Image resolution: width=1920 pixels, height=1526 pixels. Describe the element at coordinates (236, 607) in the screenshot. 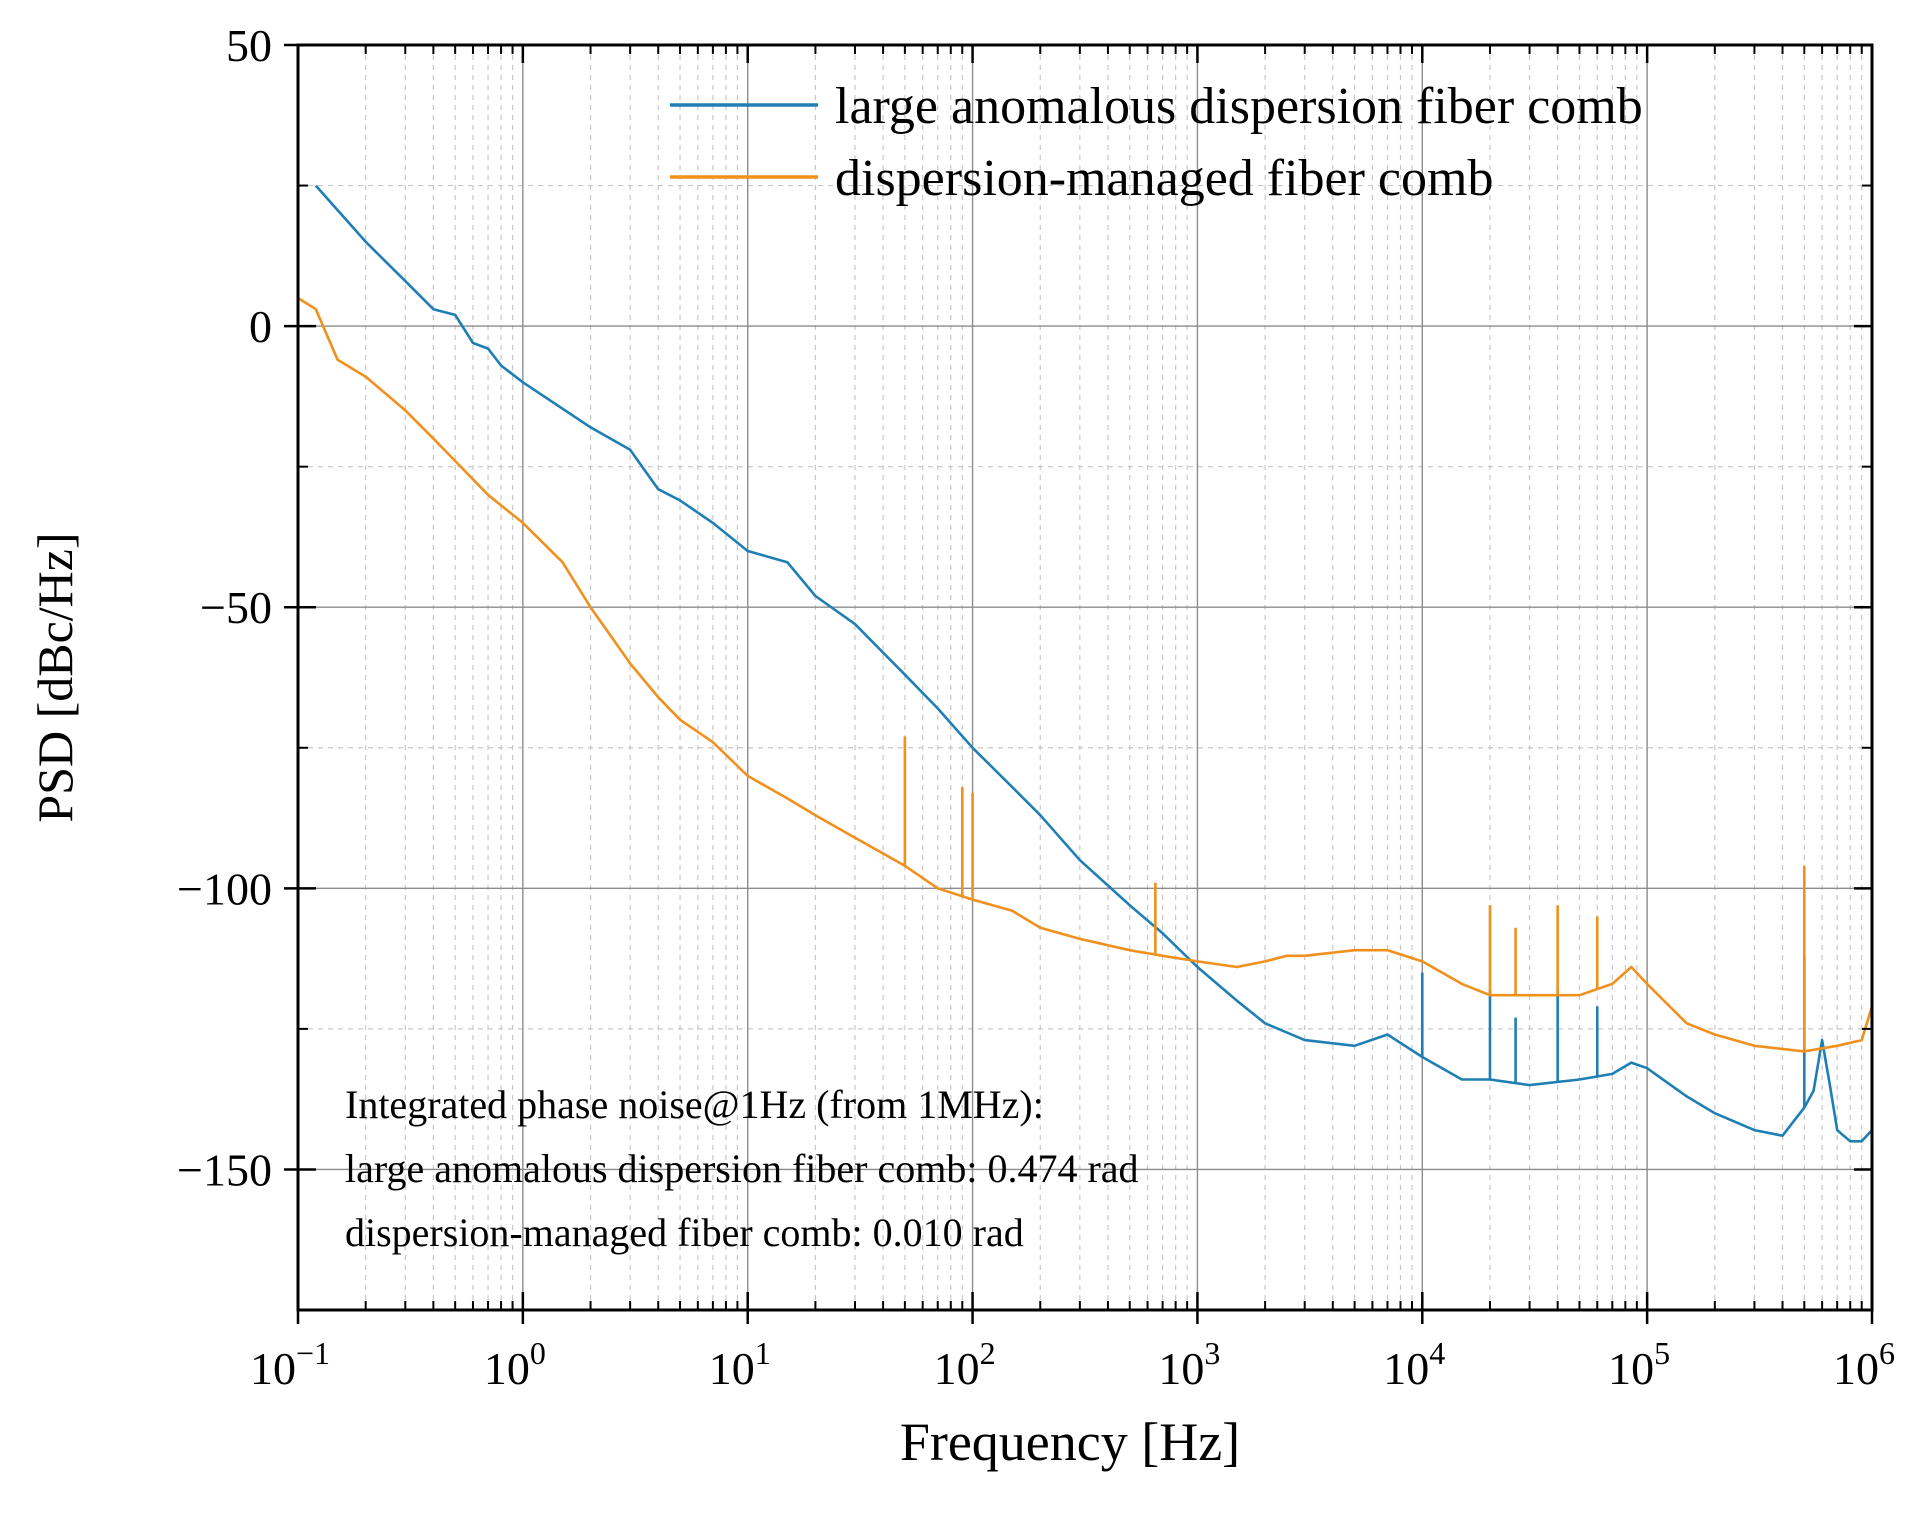

I see `y-tick-label: −50` at that location.